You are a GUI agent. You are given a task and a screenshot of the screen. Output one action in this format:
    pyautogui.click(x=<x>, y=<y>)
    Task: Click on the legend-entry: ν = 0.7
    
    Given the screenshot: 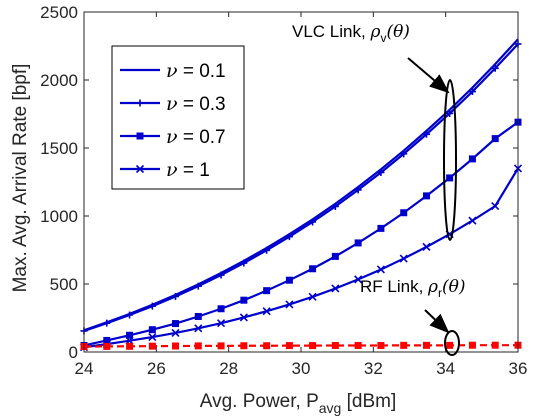 What is the action you would take?
    pyautogui.click(x=173, y=137)
    